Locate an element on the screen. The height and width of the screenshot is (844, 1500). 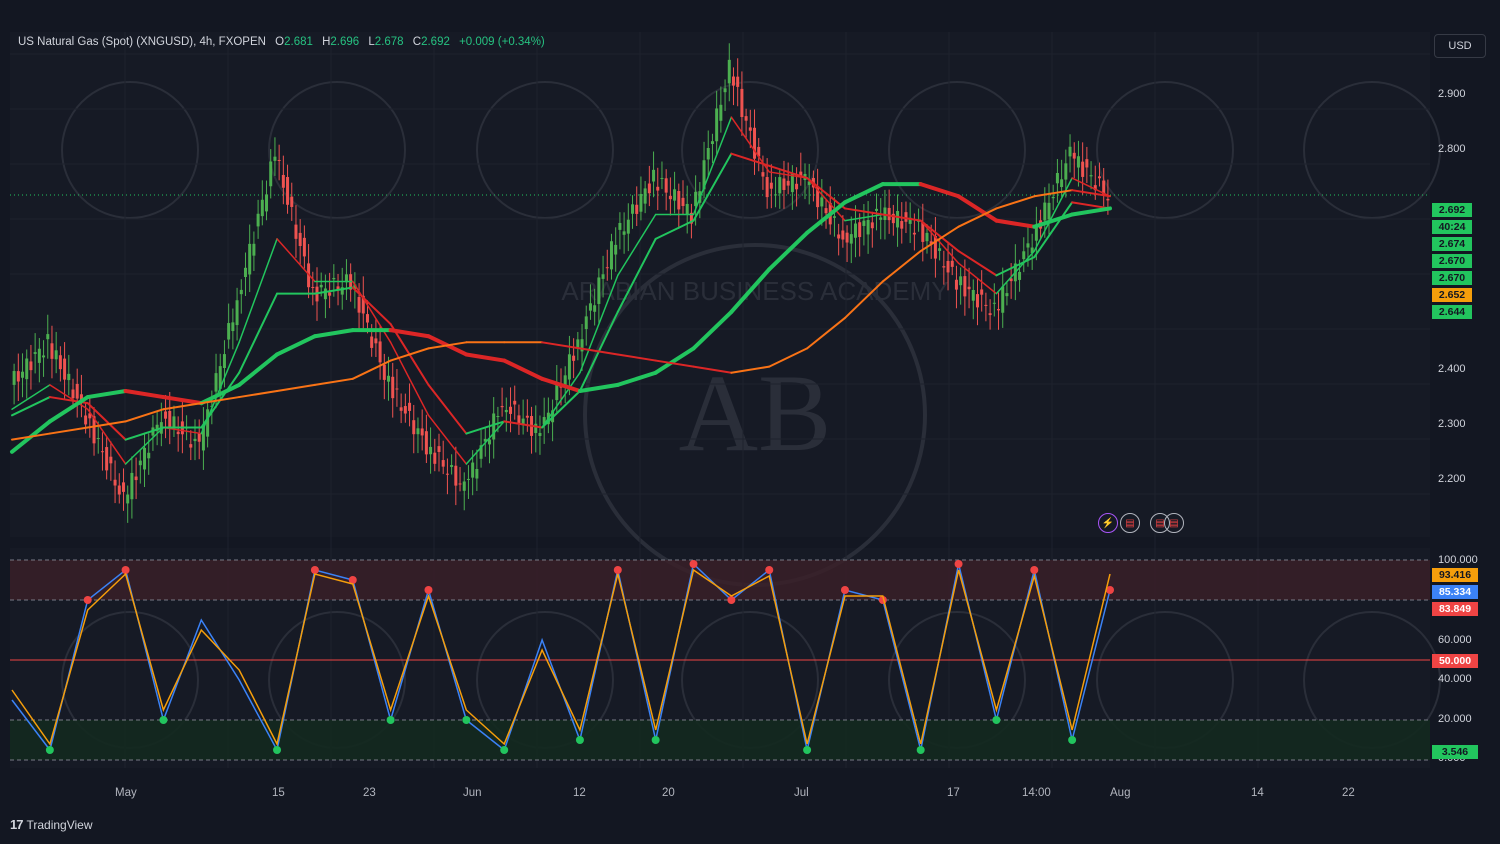
tradingview-logo-icon: 17 is located at coordinates (17, 824).